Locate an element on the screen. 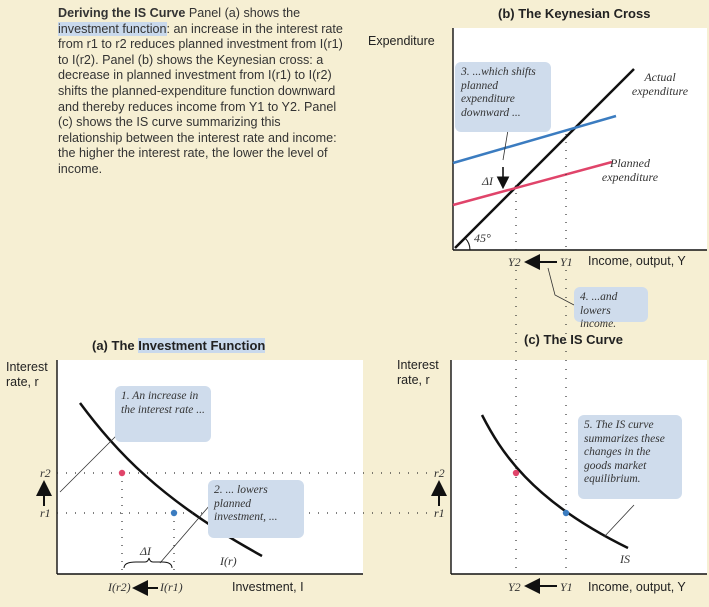  caption-text-1: Panel (a) shows the is located at coordinates (243, 13).